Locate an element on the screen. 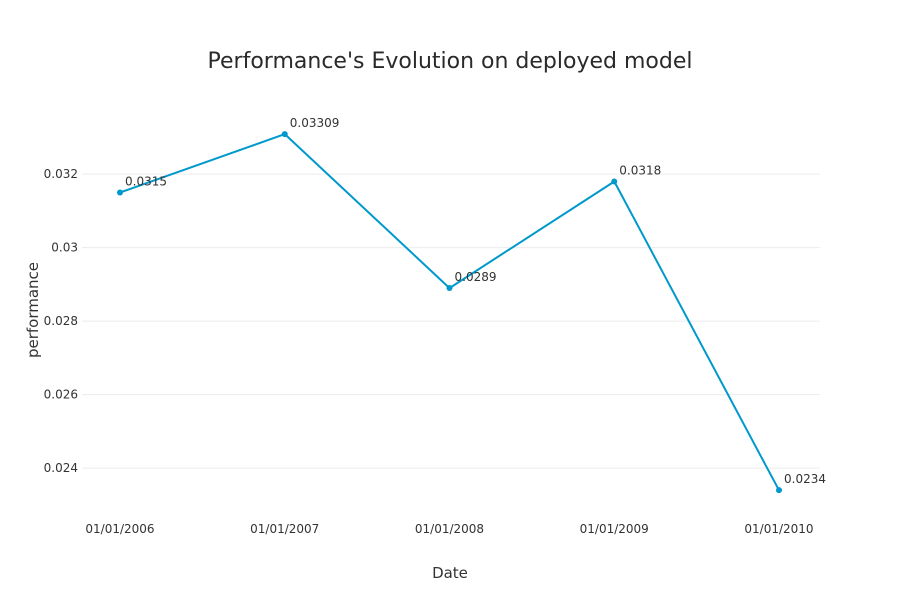  x-tick-label: 01/01/2008 is located at coordinates (449, 529).